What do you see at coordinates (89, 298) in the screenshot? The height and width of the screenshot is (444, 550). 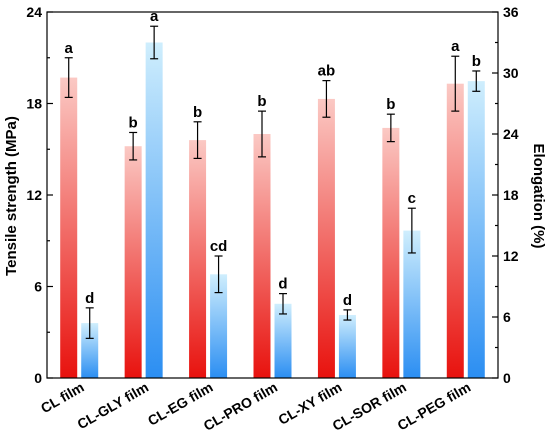 I see `elongation-significance-label-1: d` at bounding box center [89, 298].